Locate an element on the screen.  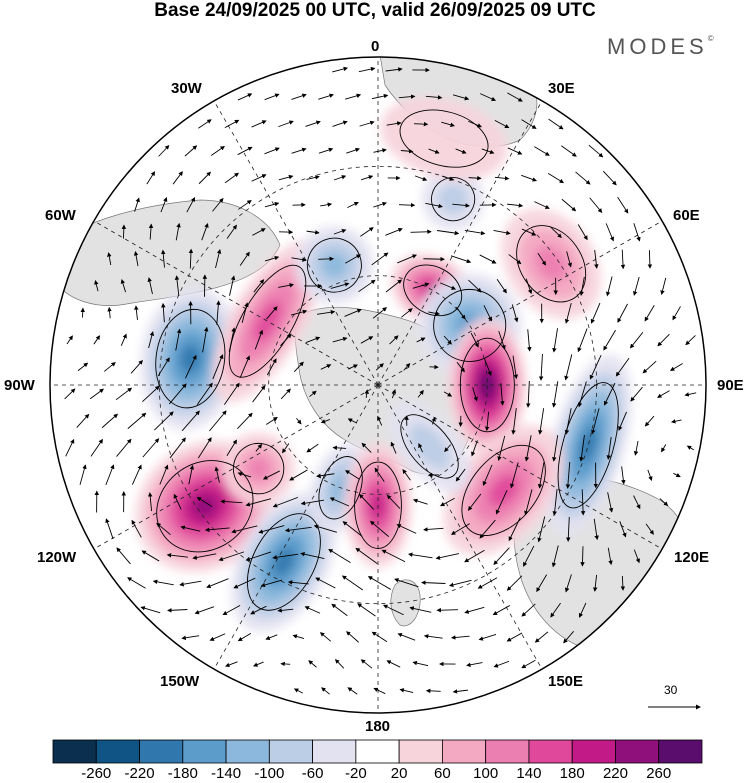
latitude-circle is located at coordinates (378, 385).